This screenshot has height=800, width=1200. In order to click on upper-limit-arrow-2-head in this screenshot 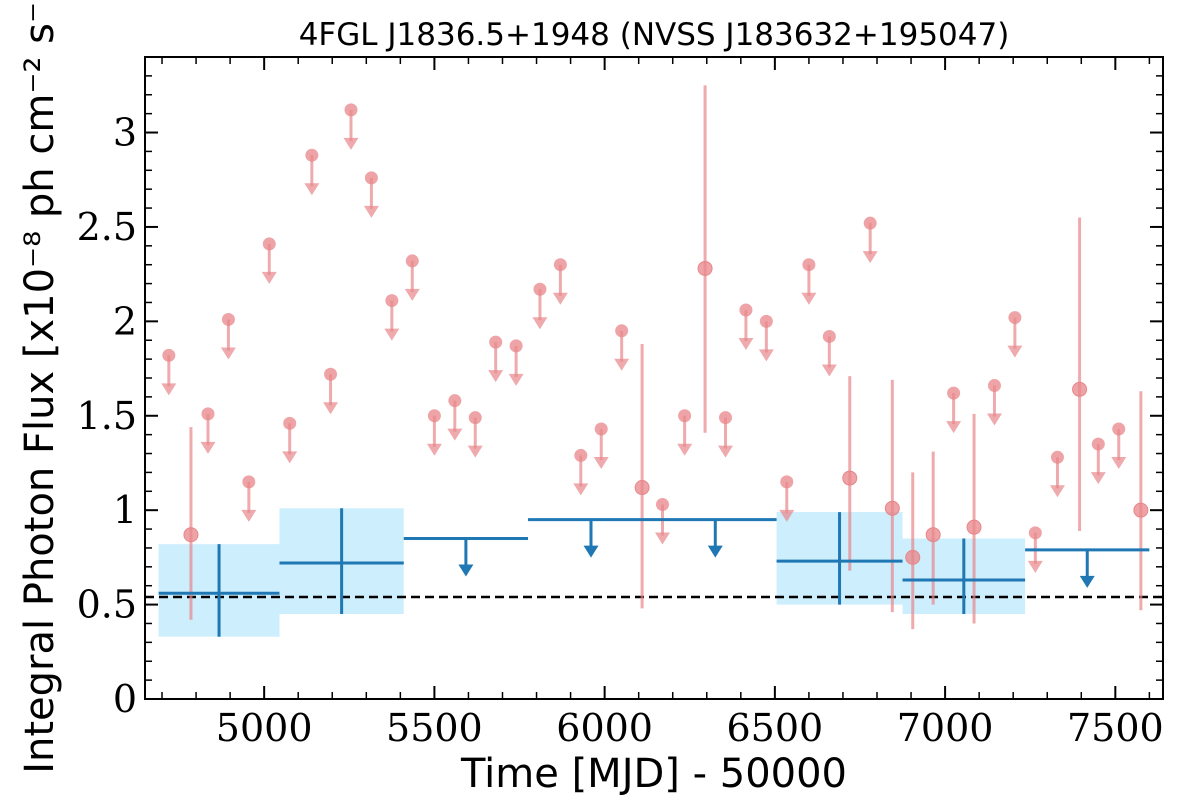, I will do `click(228, 353)`.